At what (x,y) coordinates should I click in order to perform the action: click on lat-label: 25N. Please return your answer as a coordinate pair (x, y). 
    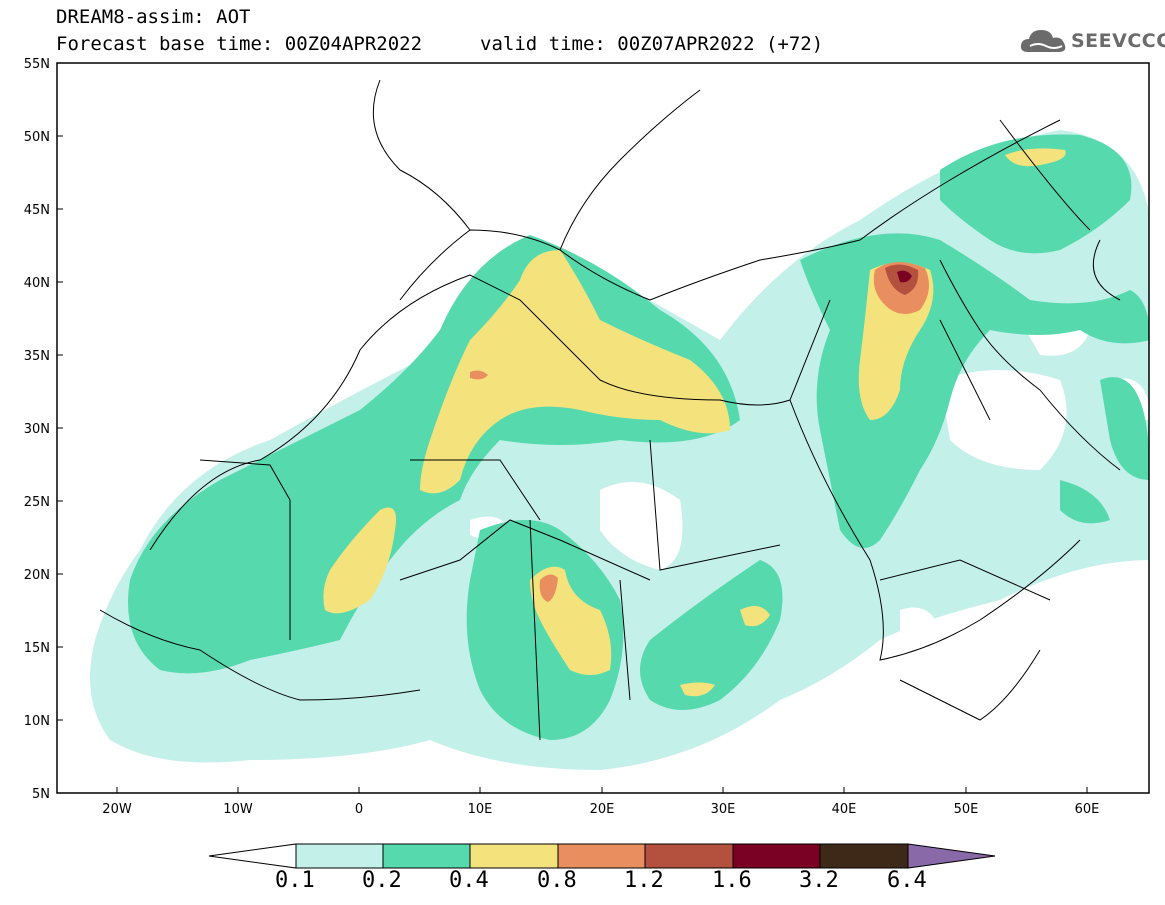
    Looking at the image, I should click on (37, 502).